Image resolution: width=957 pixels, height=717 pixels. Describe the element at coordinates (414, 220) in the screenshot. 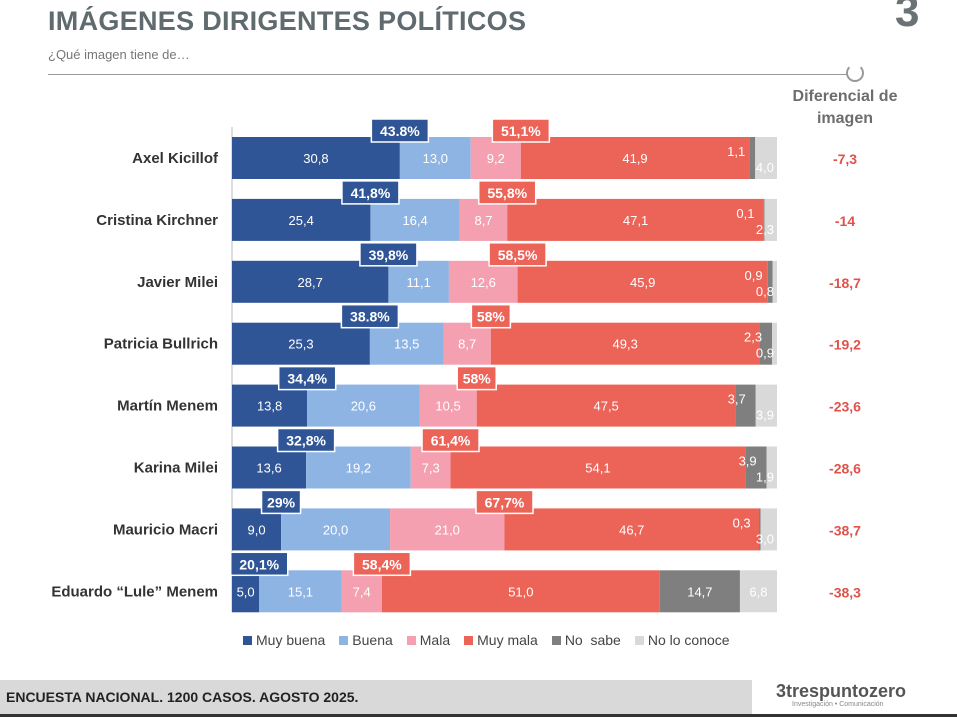

I see `data-label: 16,4` at that location.